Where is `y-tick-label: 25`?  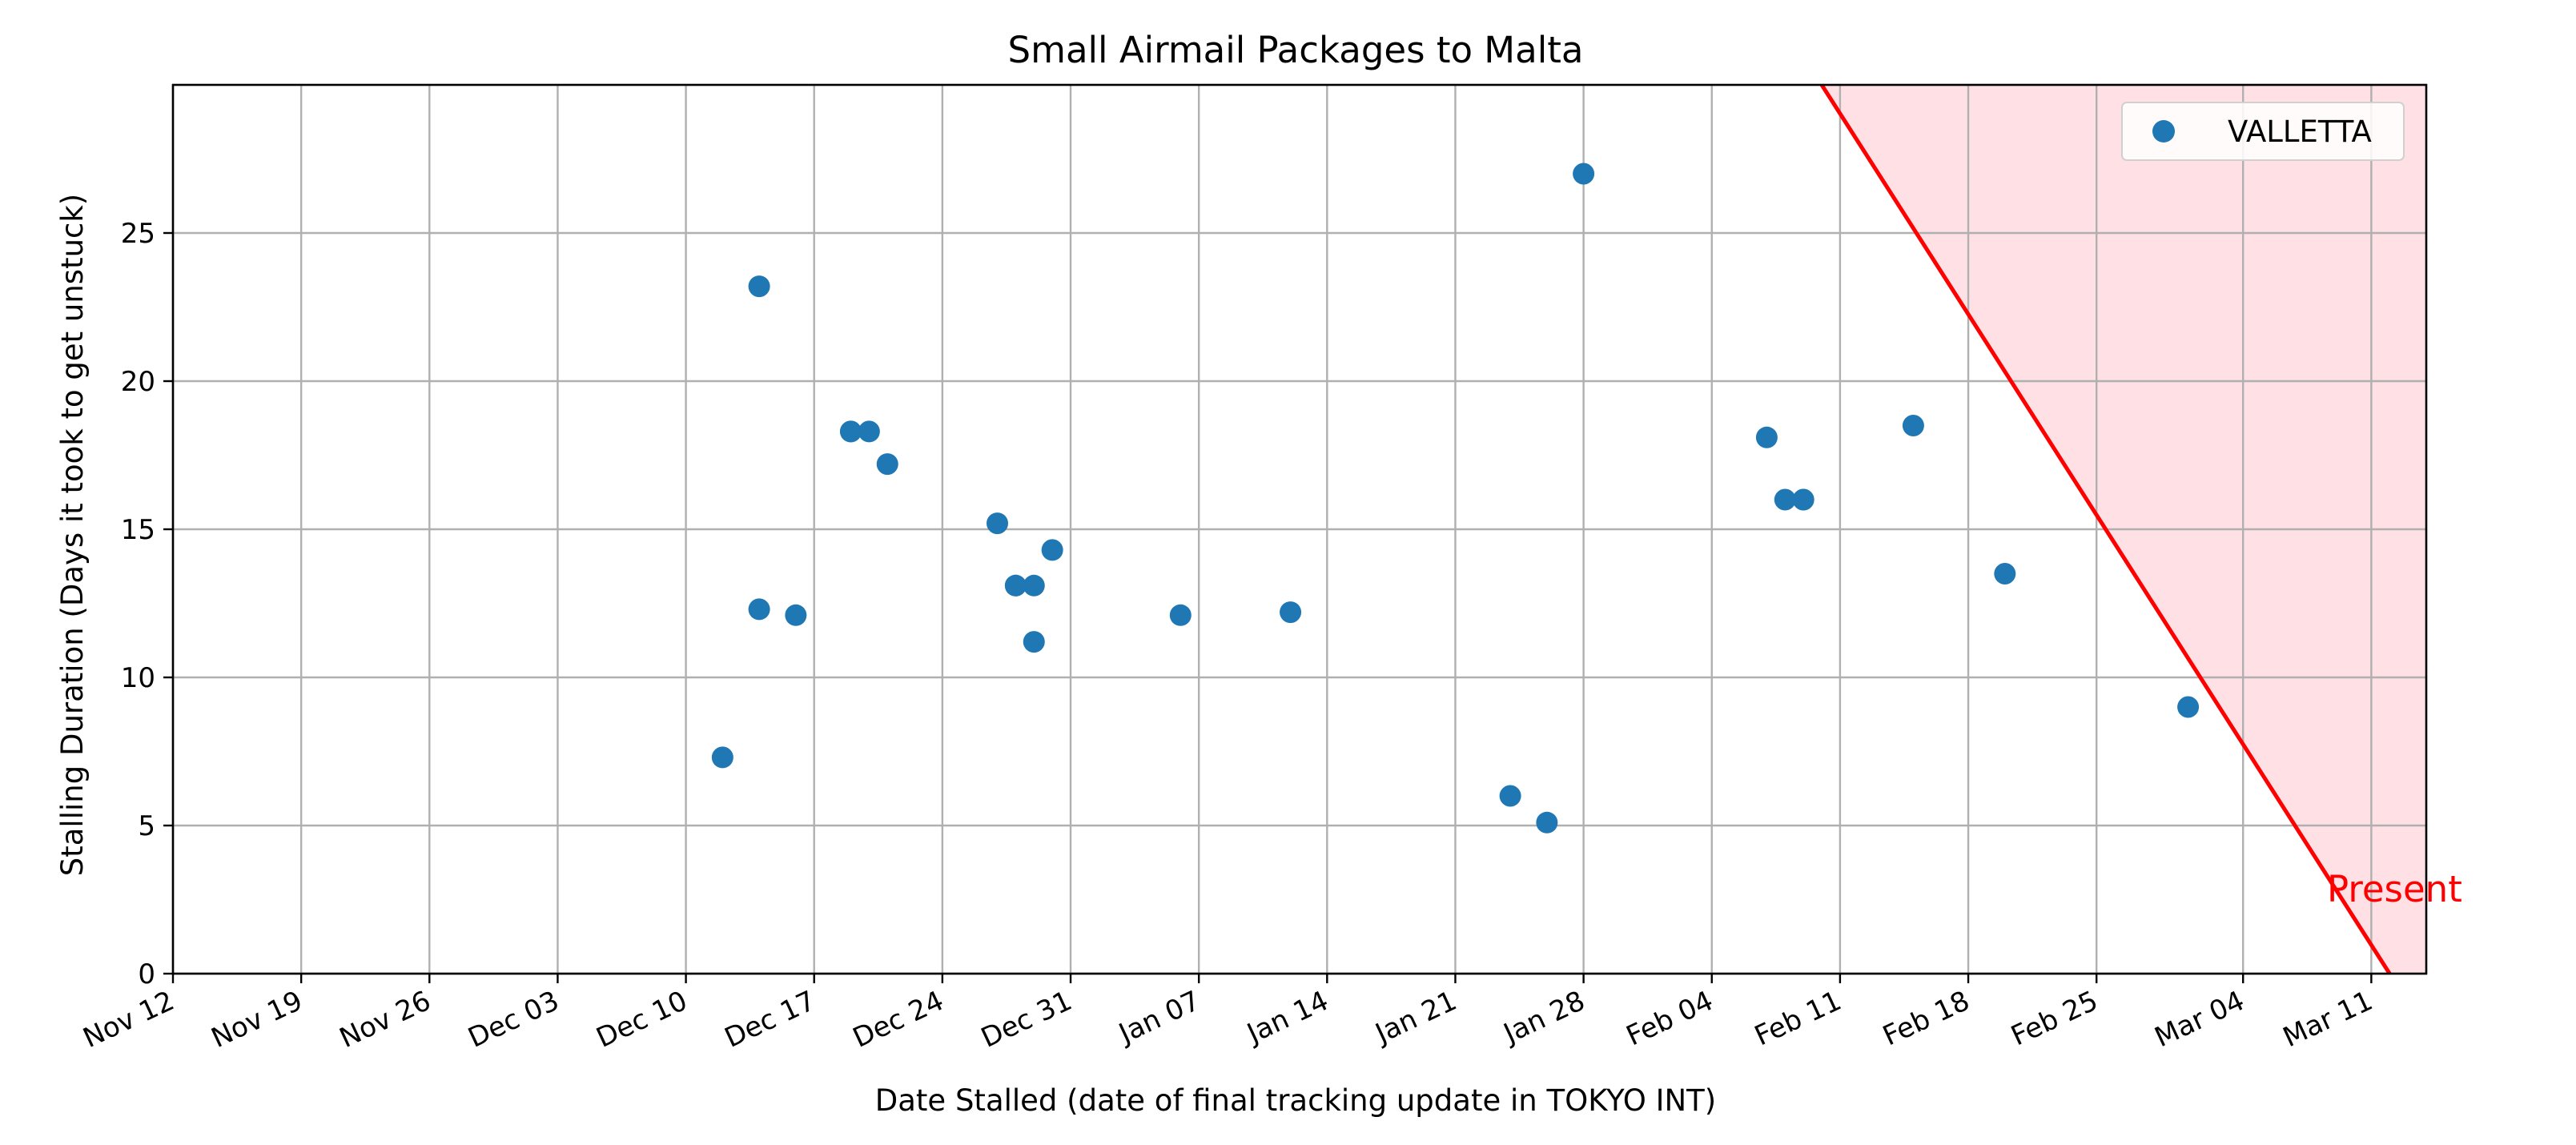
y-tick-label: 25 is located at coordinates (138, 234).